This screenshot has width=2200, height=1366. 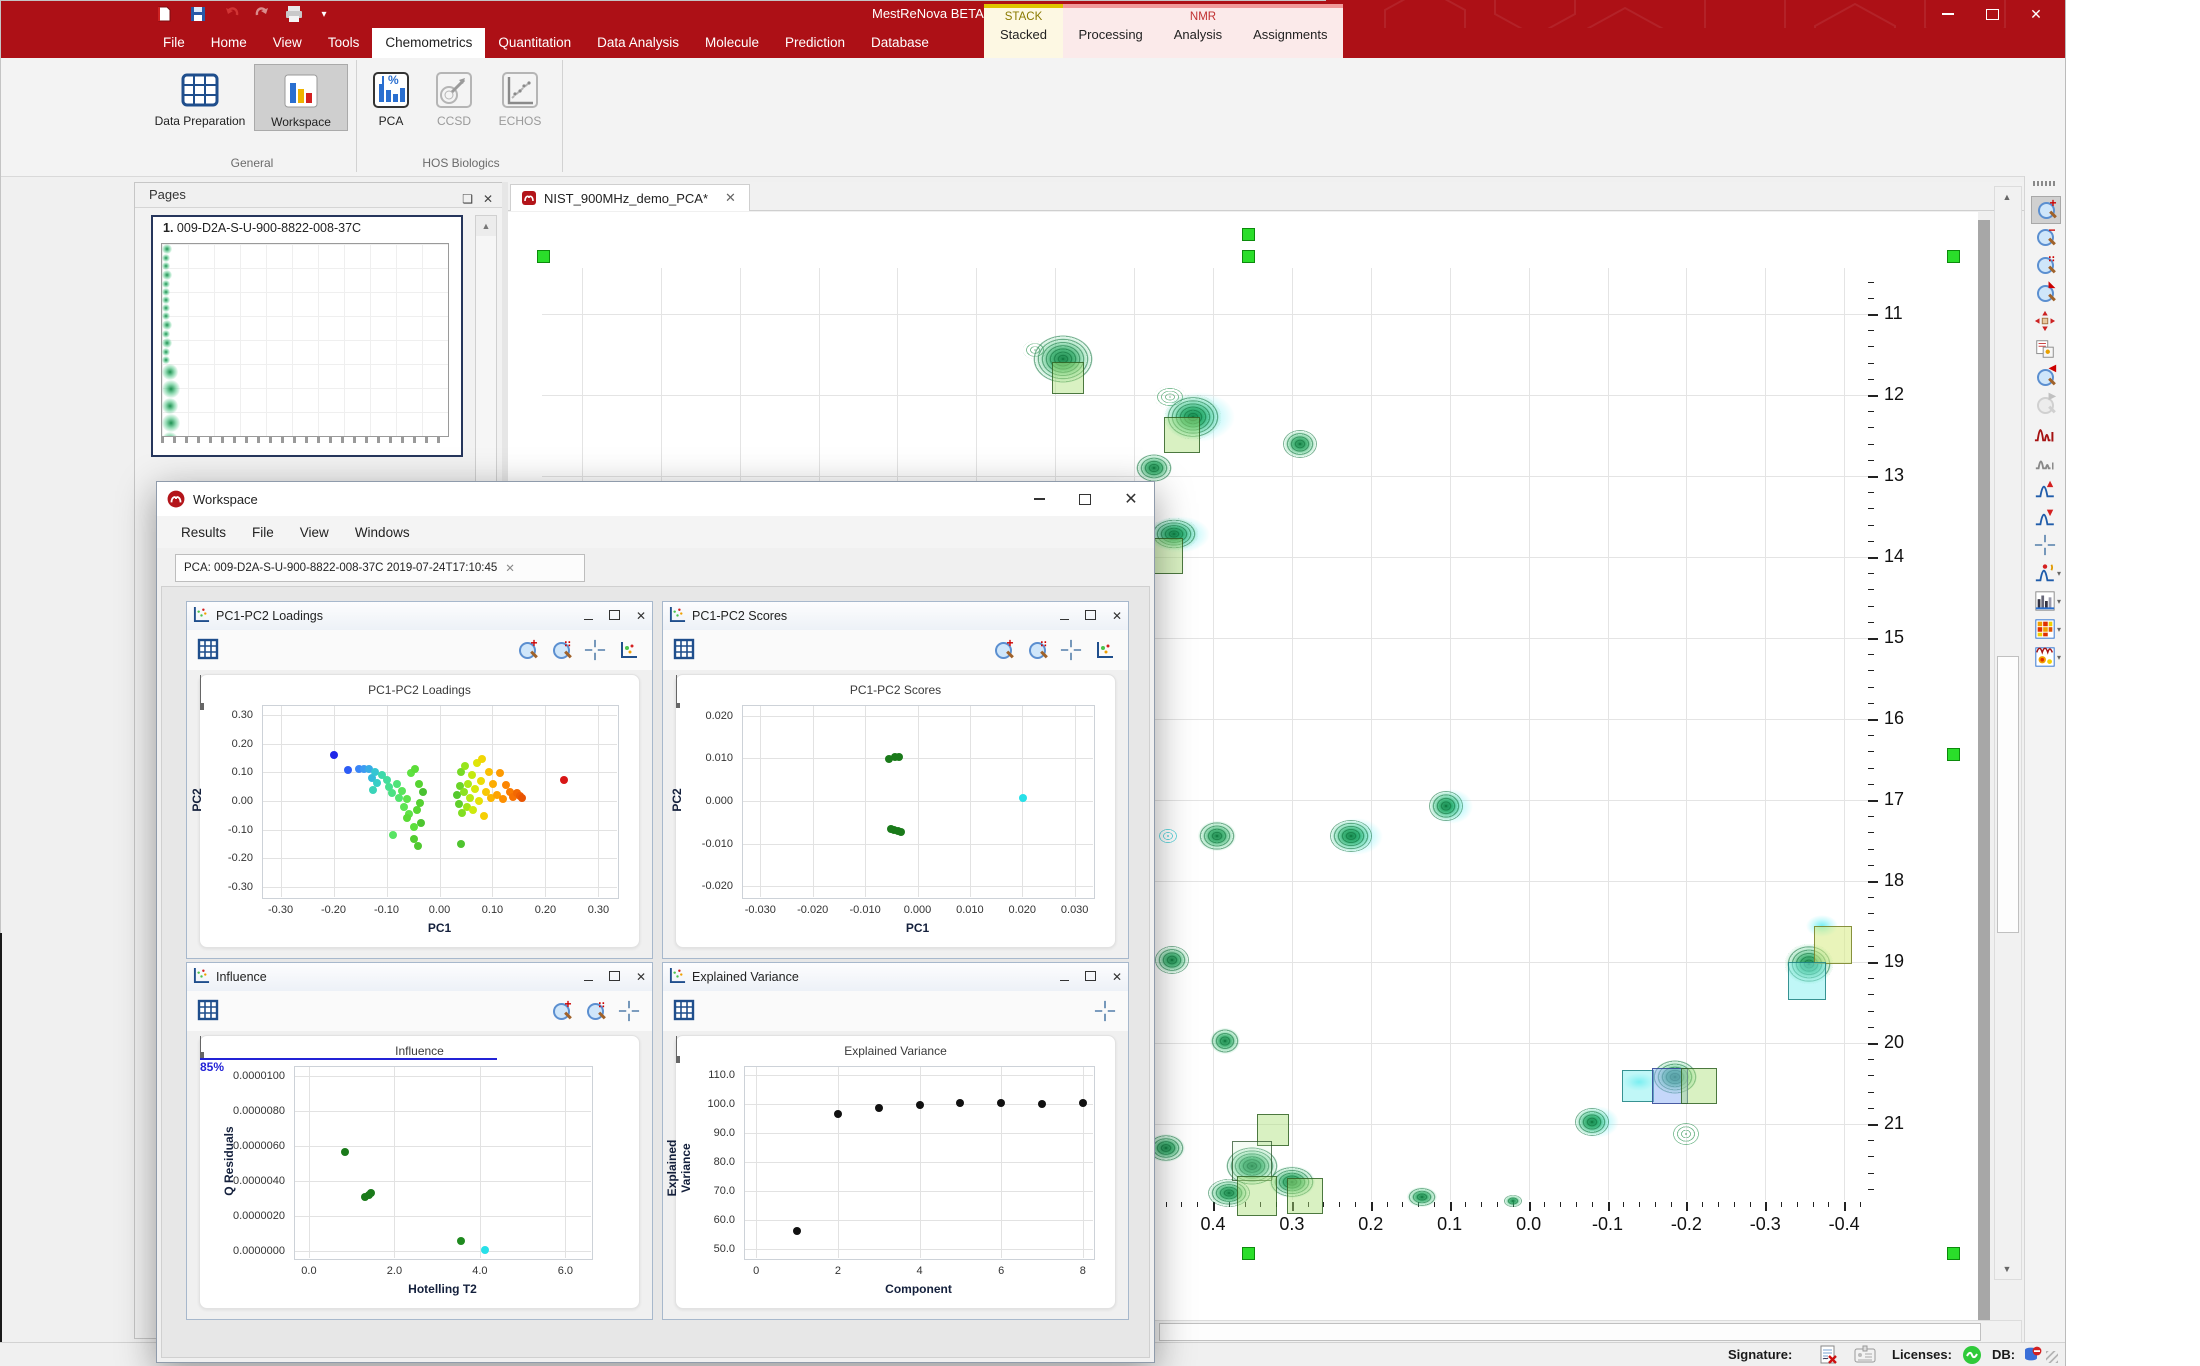 I want to click on plot-settings-icon, so click(x=1105, y=650).